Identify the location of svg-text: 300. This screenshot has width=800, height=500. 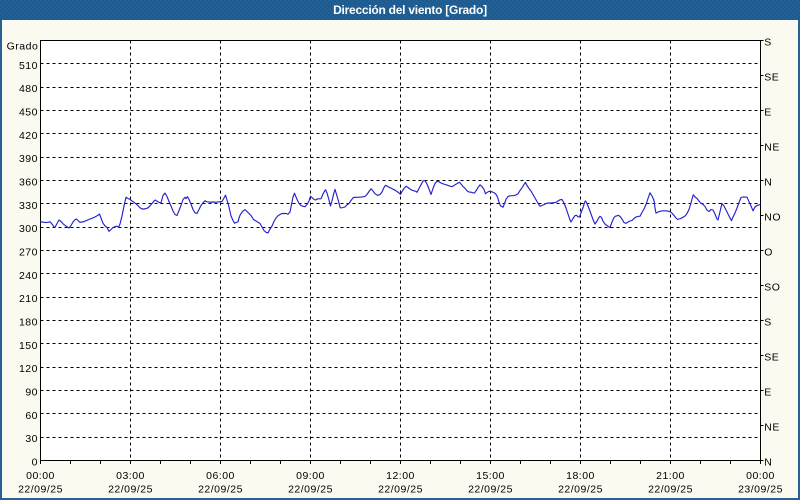
(28, 229).